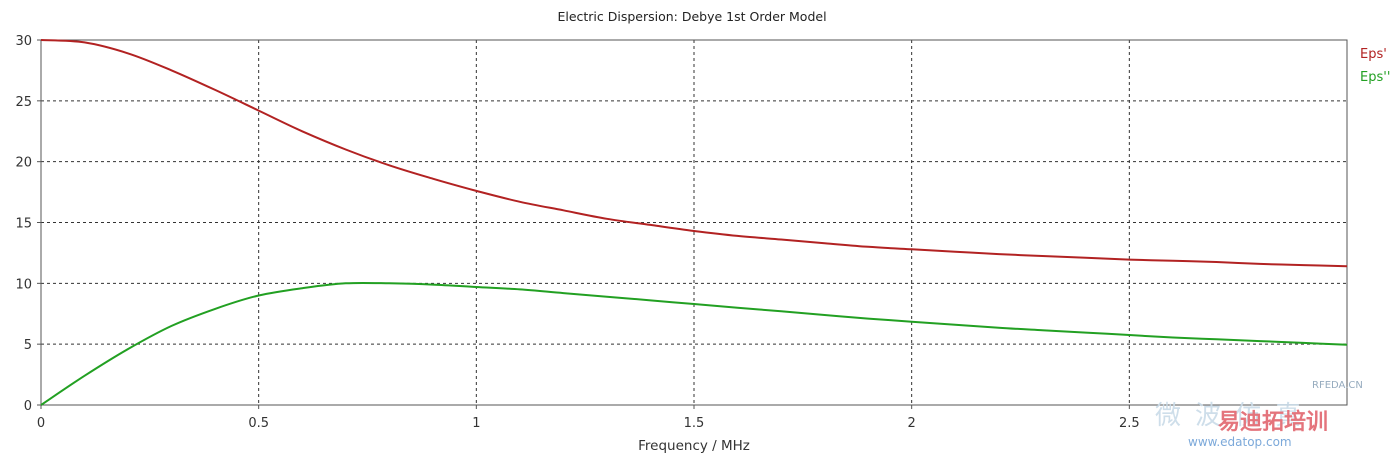 Image resolution: width=1399 pixels, height=459 pixels. I want to click on x-tick-label: 2, so click(912, 423).